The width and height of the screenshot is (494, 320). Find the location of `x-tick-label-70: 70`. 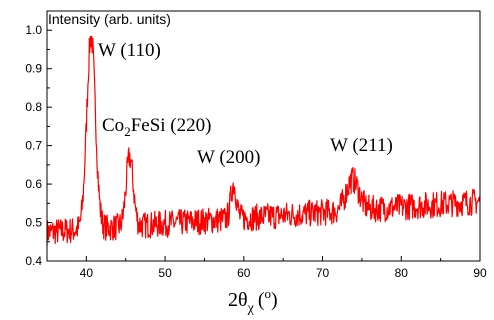

x-tick-label-70: 70 is located at coordinates (323, 273).